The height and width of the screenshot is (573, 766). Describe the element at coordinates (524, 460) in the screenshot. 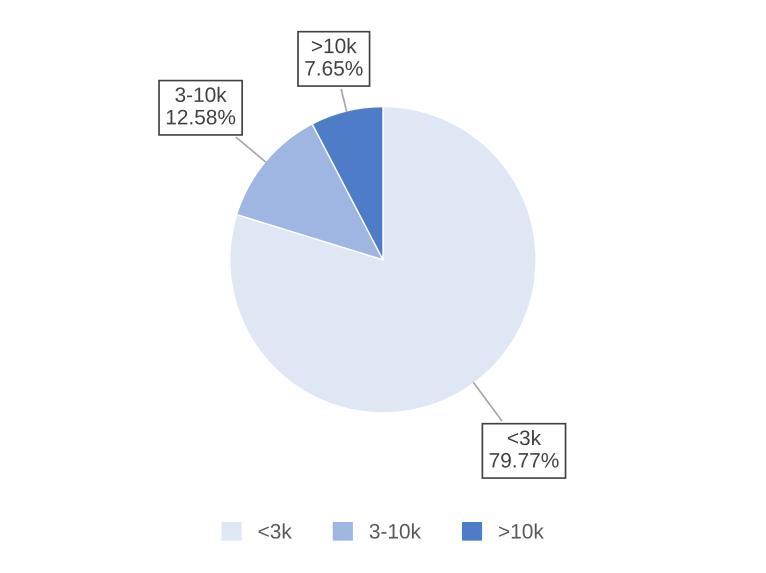

I see `data-label: 79.77%` at that location.